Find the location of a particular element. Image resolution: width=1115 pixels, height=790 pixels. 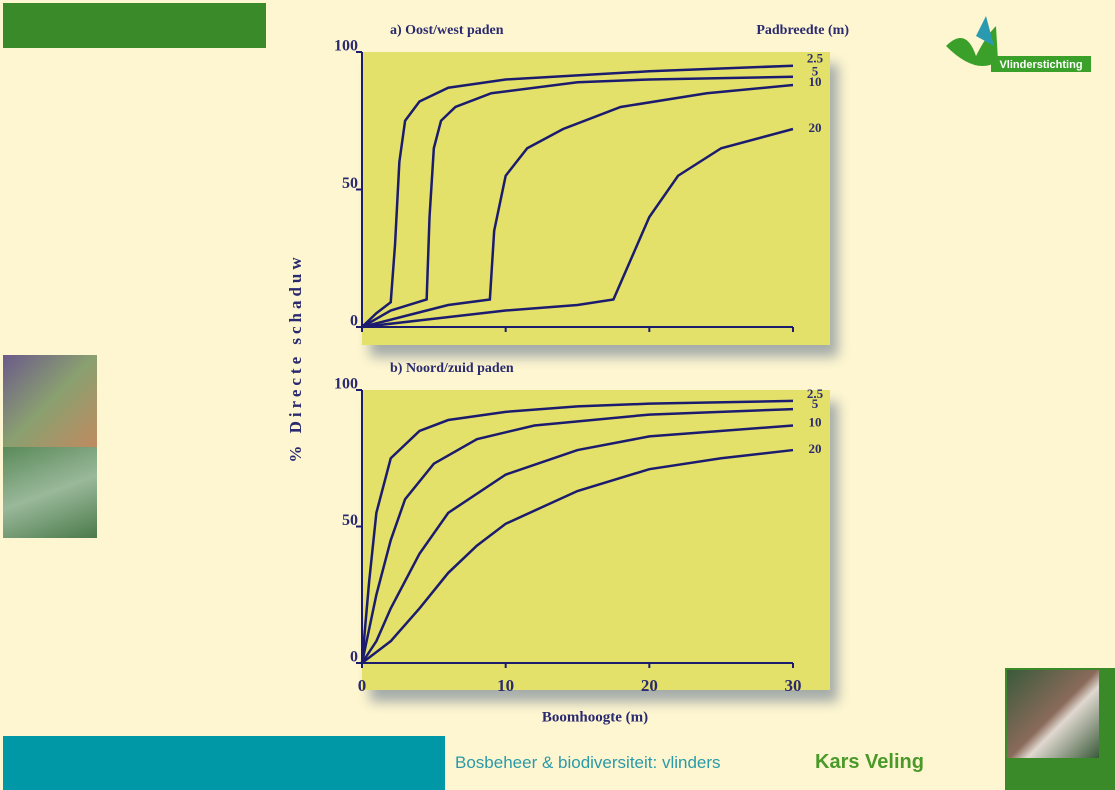

logo-text: Vlinderstichting is located at coordinates (1040, 65).